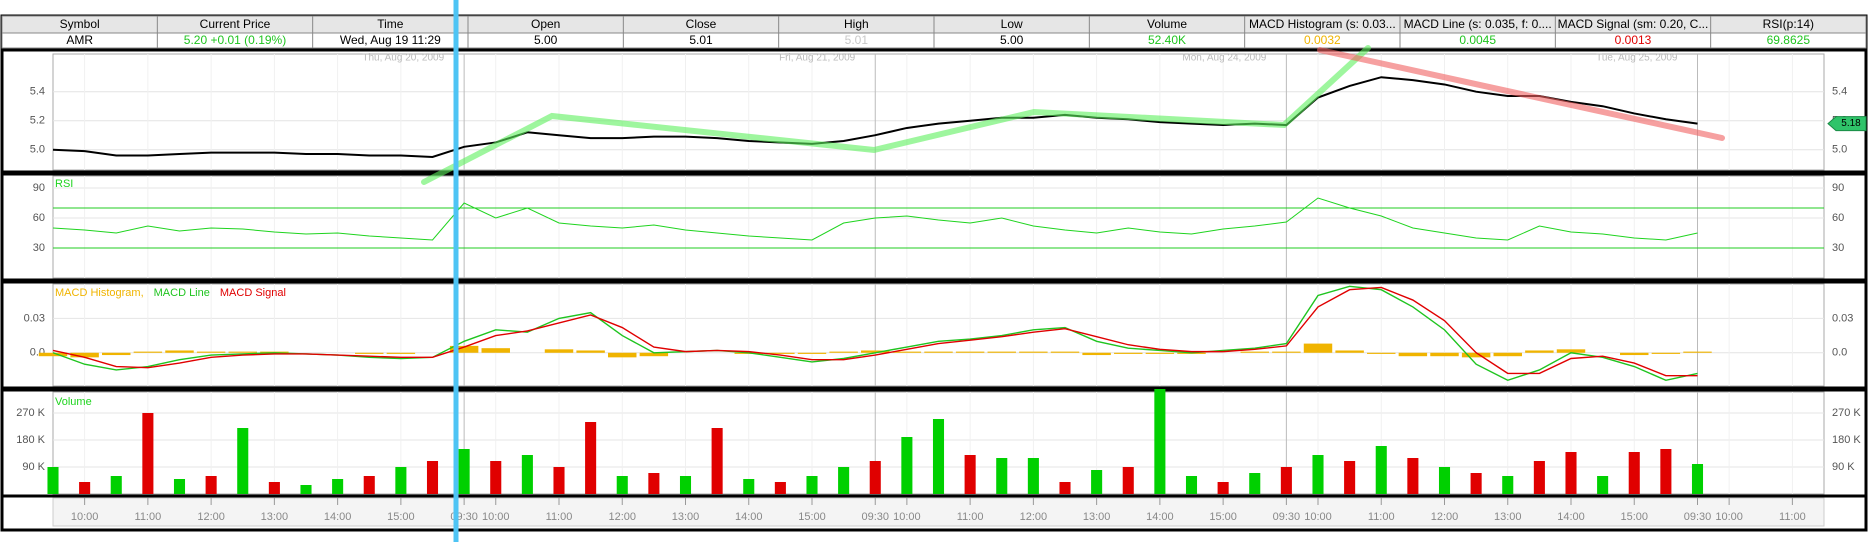 This screenshot has width=1871, height=542. What do you see at coordinates (1788, 24) in the screenshot?
I see `column-header: RSI(p:14)` at bounding box center [1788, 24].